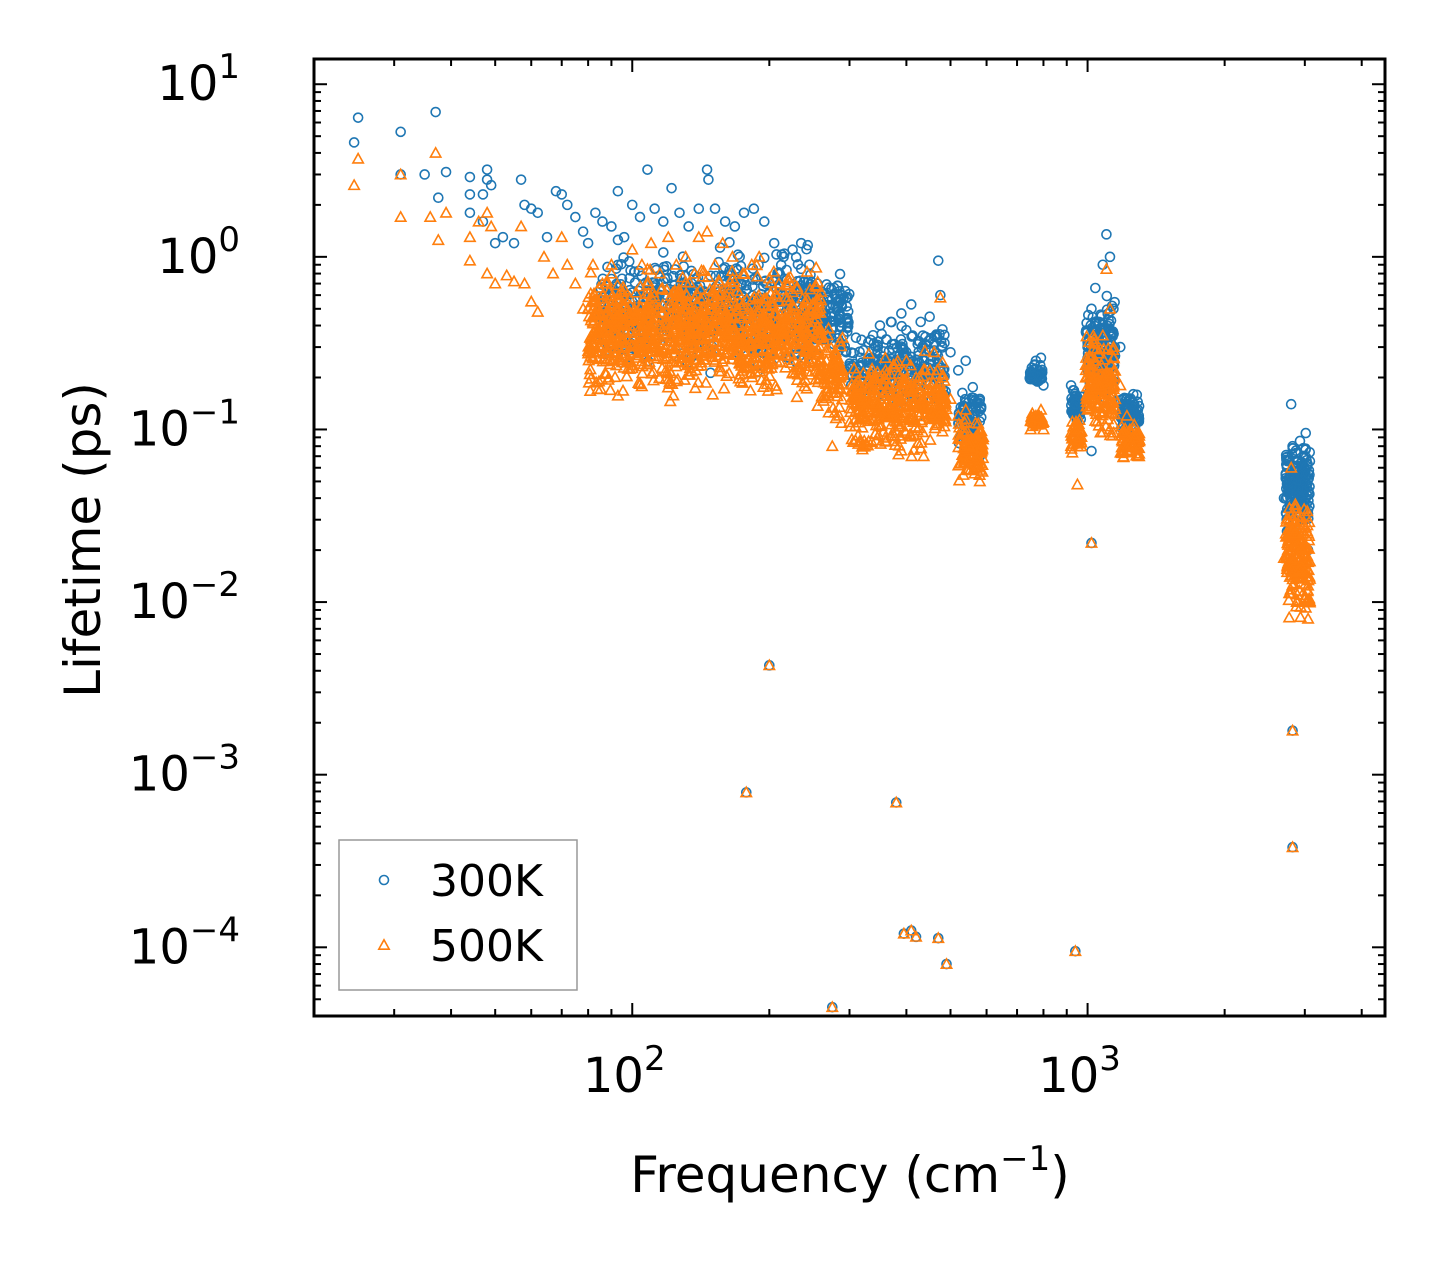  What do you see at coordinates (487, 881) in the screenshot?
I see `legend-label: 300K` at bounding box center [487, 881].